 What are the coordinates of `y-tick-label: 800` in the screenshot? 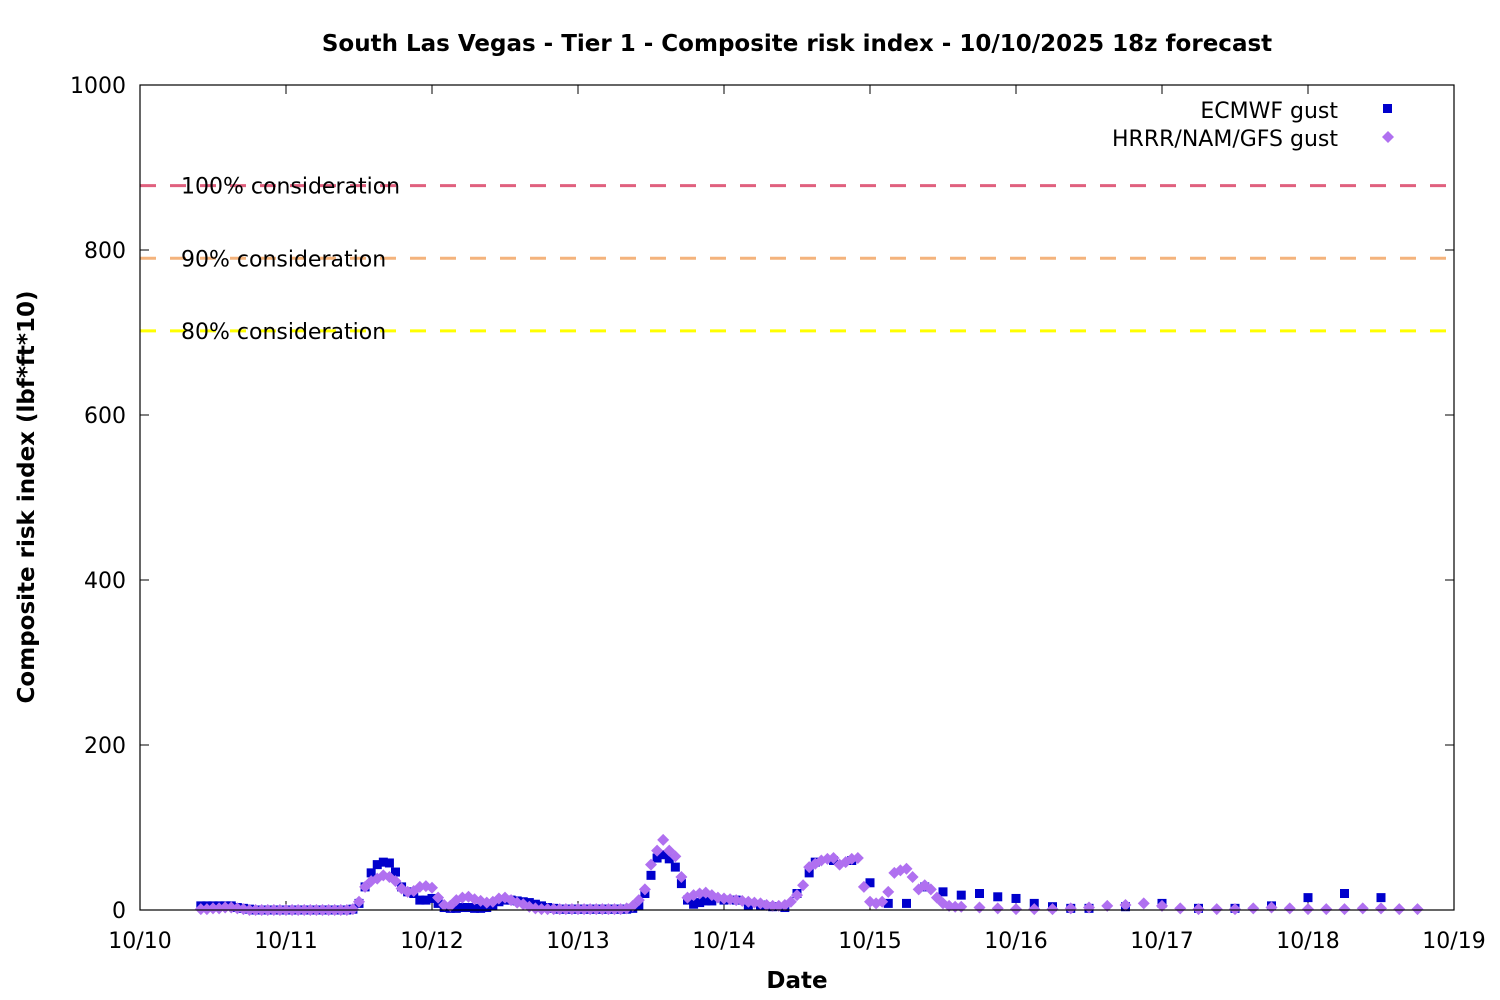 It's located at (105, 251).